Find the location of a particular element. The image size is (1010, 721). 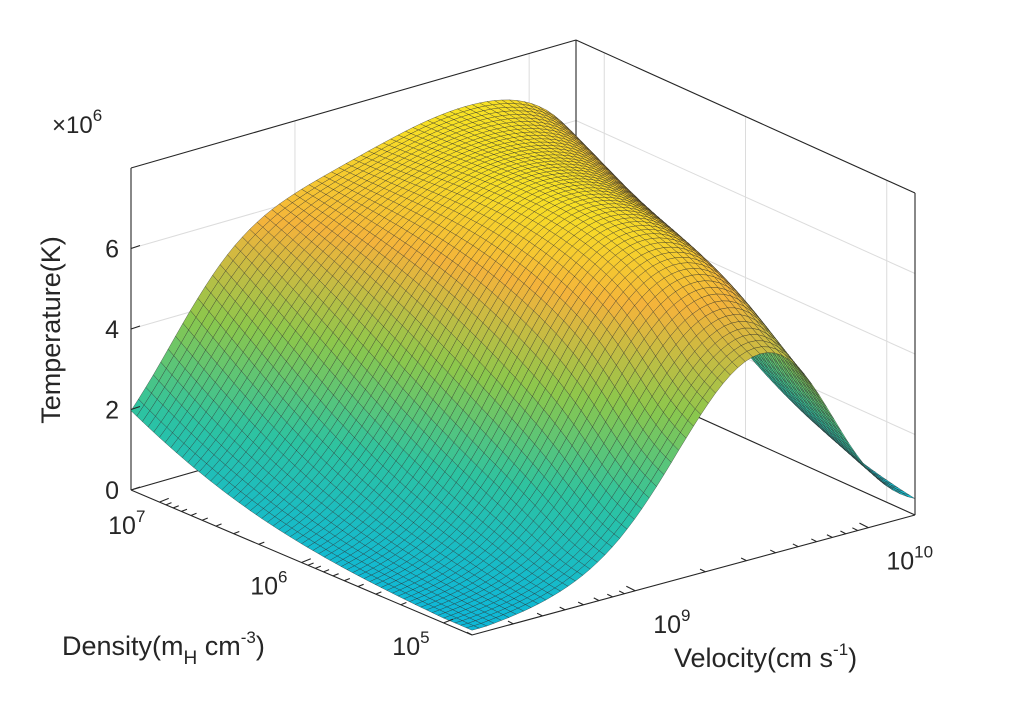

velocity-axis-line is located at coordinates (693, 575).